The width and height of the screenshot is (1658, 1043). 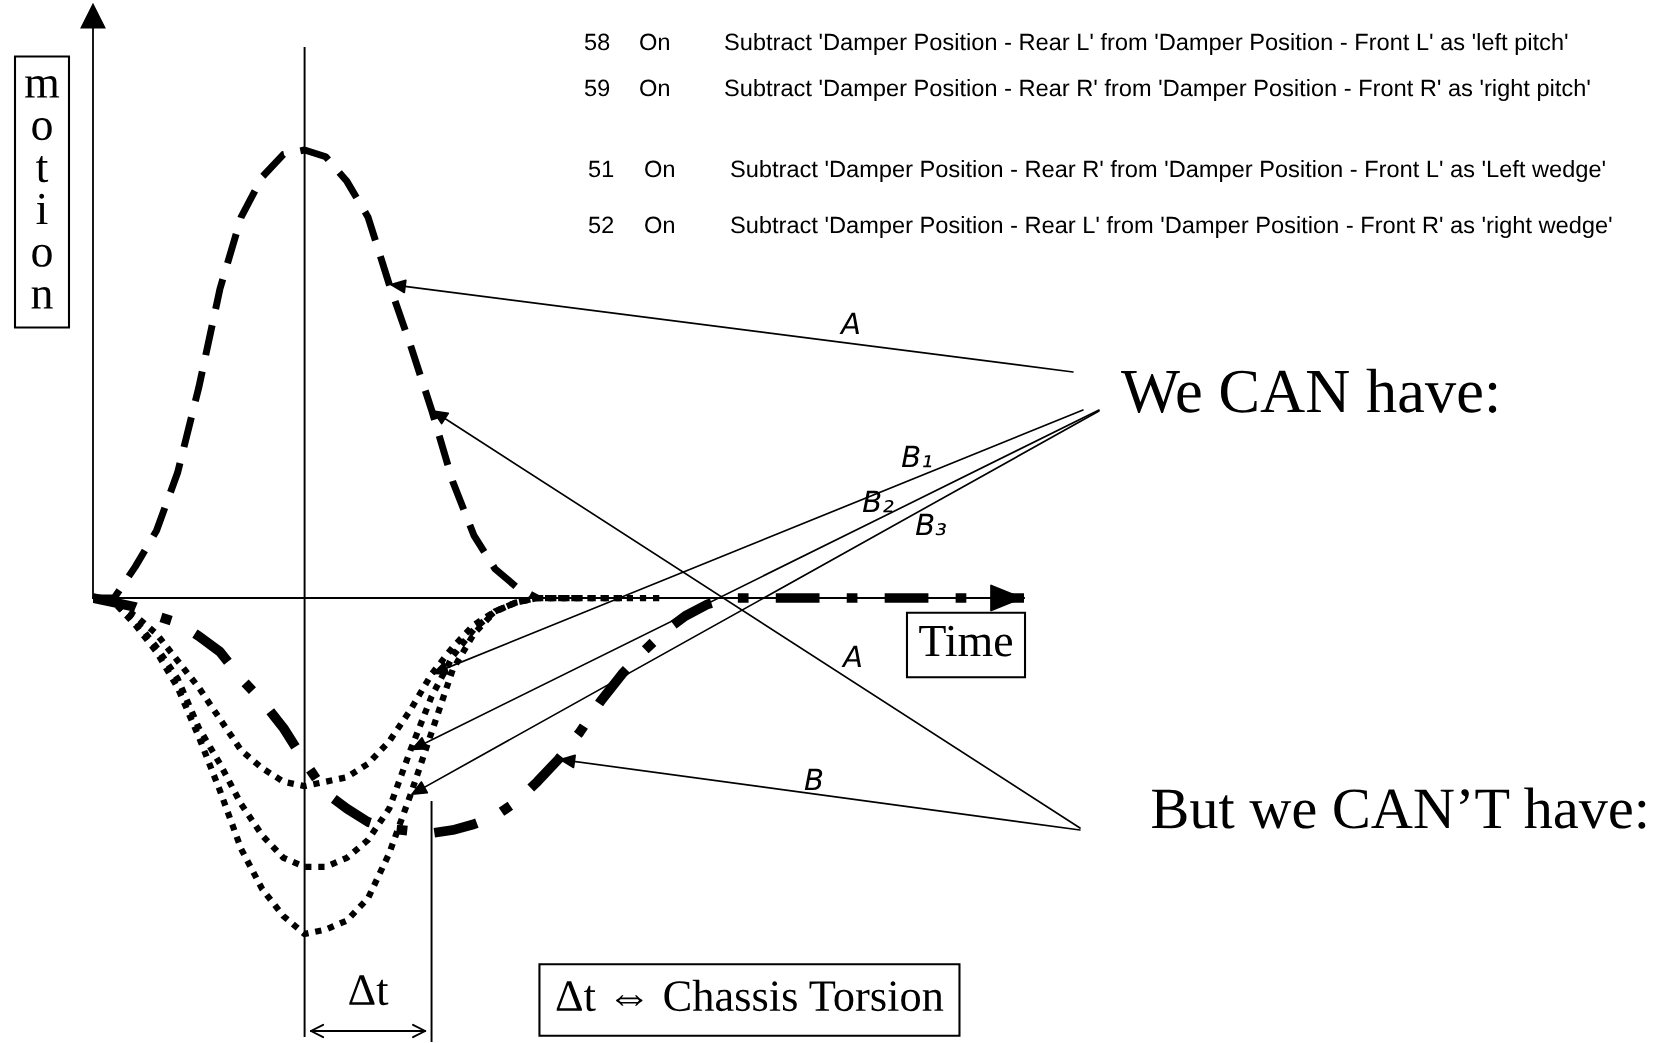 What do you see at coordinates (601, 225) in the screenshot?
I see `annotation: 52` at bounding box center [601, 225].